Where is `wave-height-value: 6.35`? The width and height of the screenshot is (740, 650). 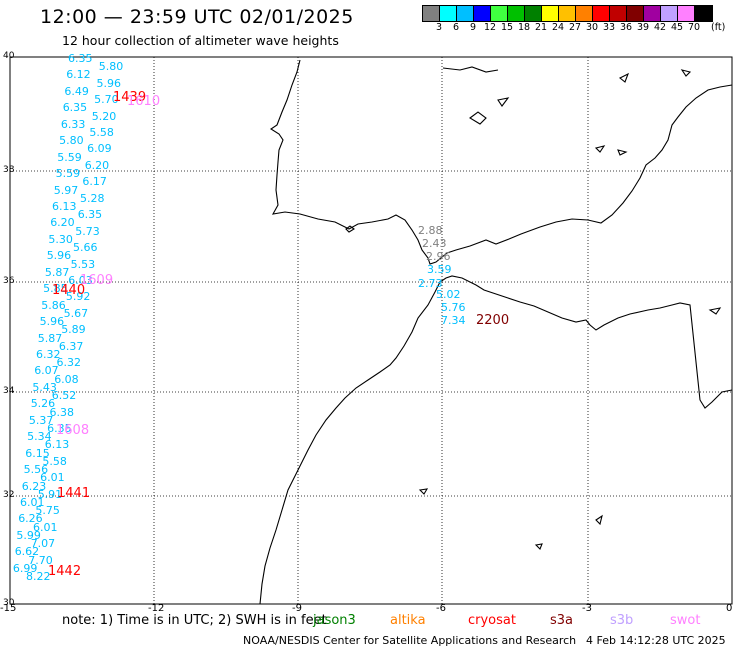
wave-height-value: 6.35 is located at coordinates (90, 215).